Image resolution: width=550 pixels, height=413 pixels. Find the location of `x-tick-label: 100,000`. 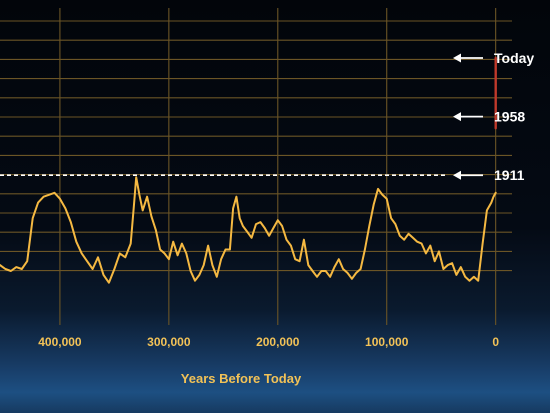

x-tick-label: 100,000 is located at coordinates (387, 342).